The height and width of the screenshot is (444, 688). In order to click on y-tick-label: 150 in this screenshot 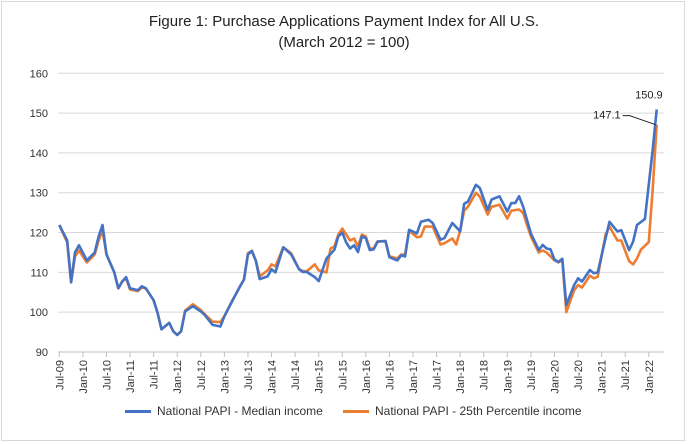, I will do `click(39, 114)`.